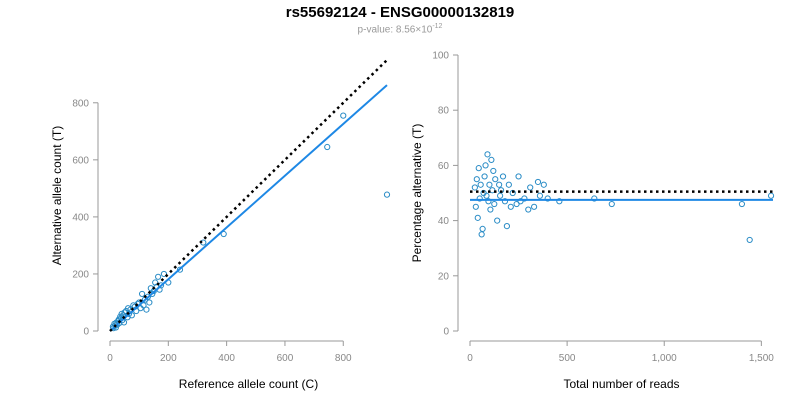 This screenshot has width=800, height=400. I want to click on p0-x-tick-label: 200, so click(168, 358).